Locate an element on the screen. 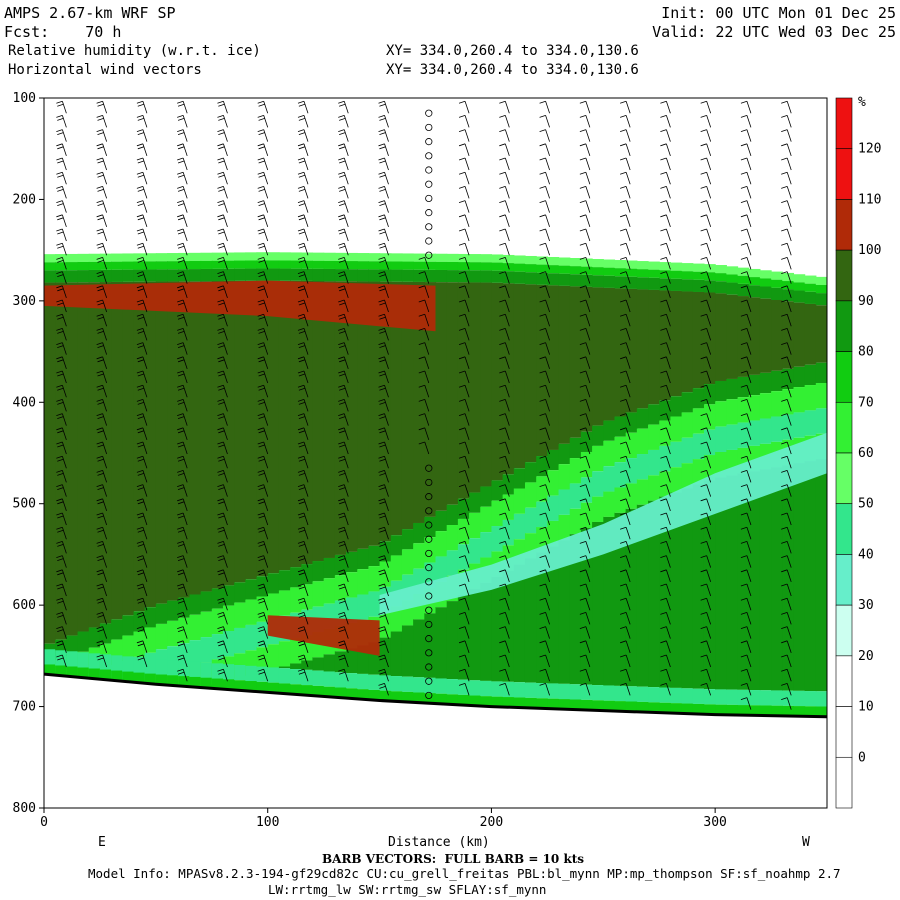 The image size is (900, 900). colorbar-swatch is located at coordinates (844, 225).